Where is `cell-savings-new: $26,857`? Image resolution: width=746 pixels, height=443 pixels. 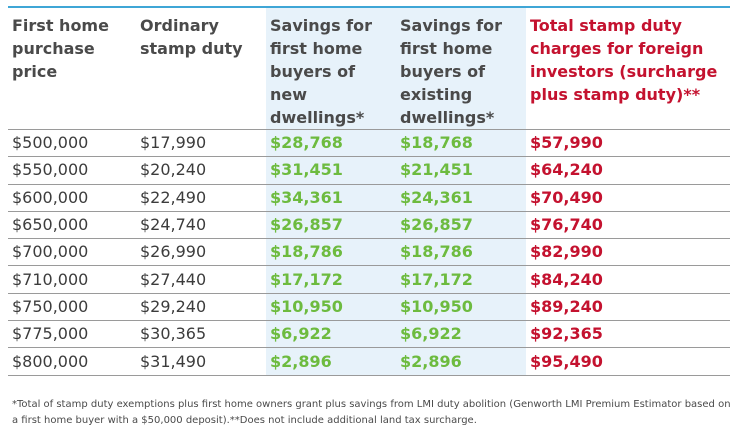 cell-savings-new: $26,857 is located at coordinates (331, 225).